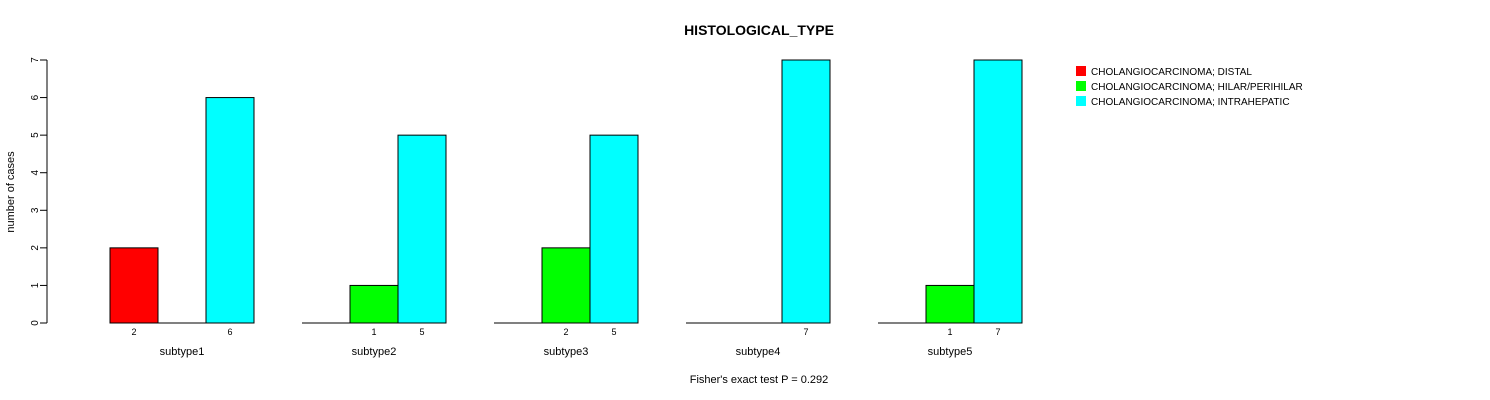 This screenshot has height=400, width=1490. I want to click on x-category-label: subtype1, so click(182, 352).